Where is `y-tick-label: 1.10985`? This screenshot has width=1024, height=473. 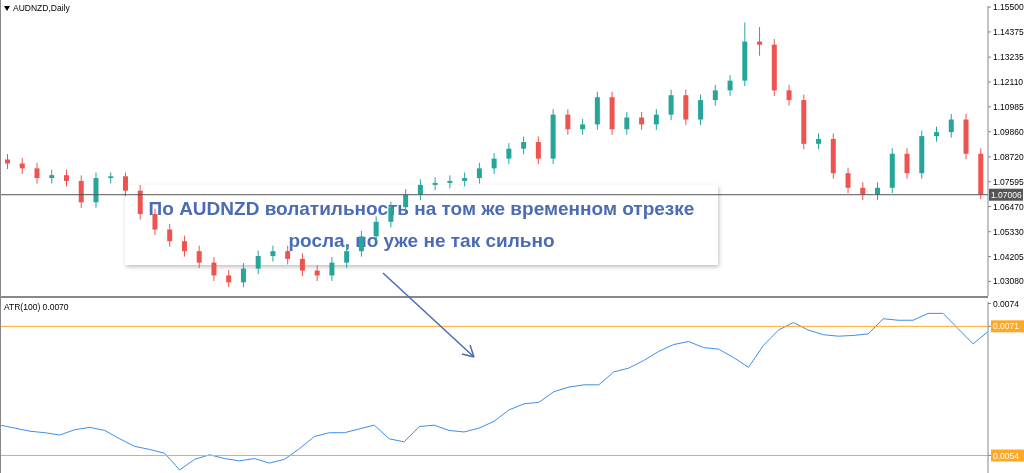 y-tick-label: 1.10985 is located at coordinates (1008, 106).